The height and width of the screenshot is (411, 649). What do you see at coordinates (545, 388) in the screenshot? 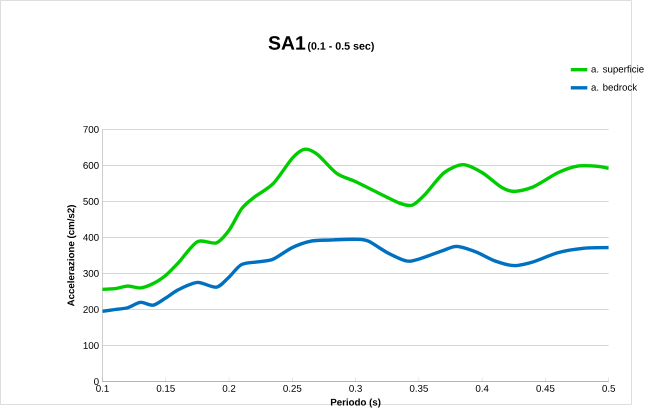
I see `x-tick-label: 0.45` at bounding box center [545, 388].